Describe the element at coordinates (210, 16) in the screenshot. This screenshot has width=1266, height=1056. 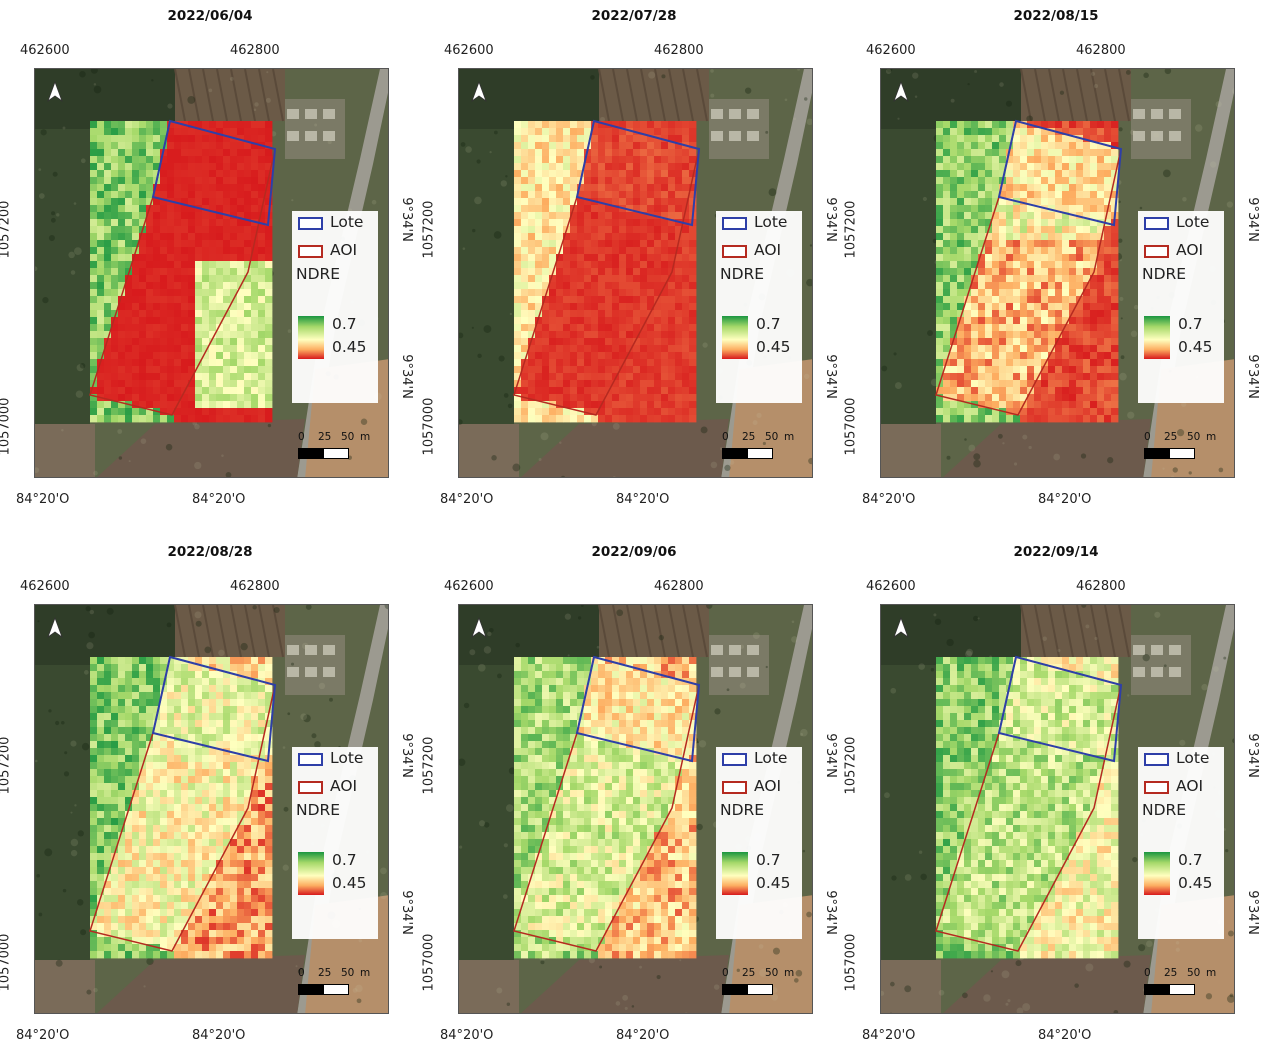
I see `panel-date-title: 2022/06/04` at that location.